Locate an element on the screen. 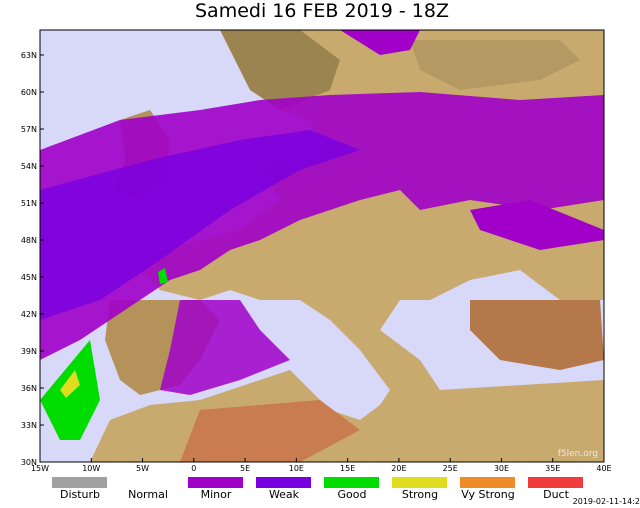 The width and height of the screenshot is (640, 508). latitude-label: 63N is located at coordinates (29, 55).